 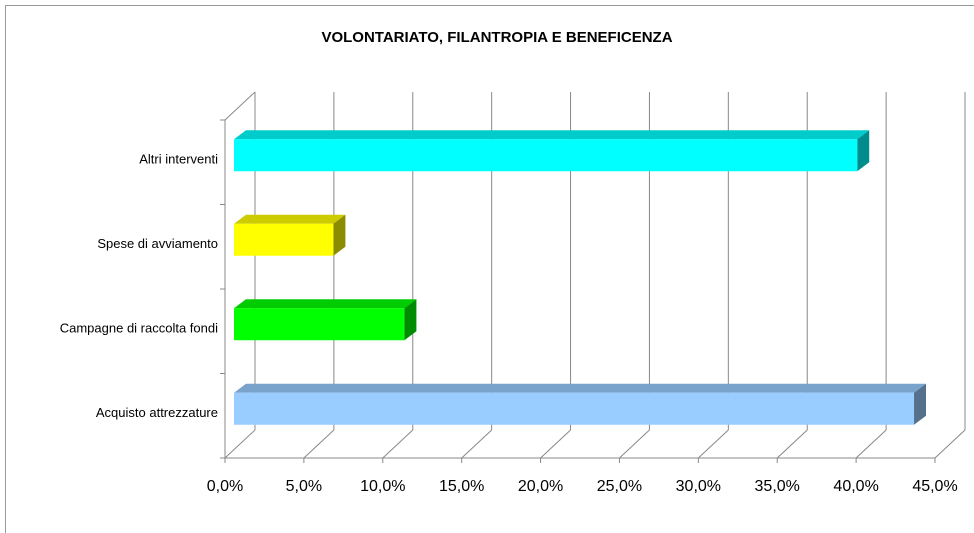 I want to click on x-tick-label: 10,0%, so click(x=382, y=486).